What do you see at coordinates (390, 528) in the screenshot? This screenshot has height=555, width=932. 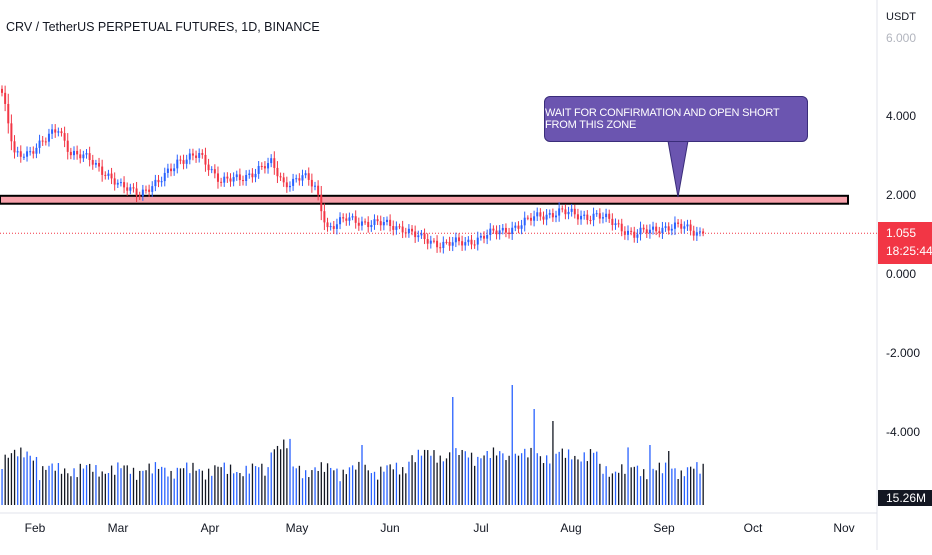 I see `time-tick-label: Jun` at bounding box center [390, 528].